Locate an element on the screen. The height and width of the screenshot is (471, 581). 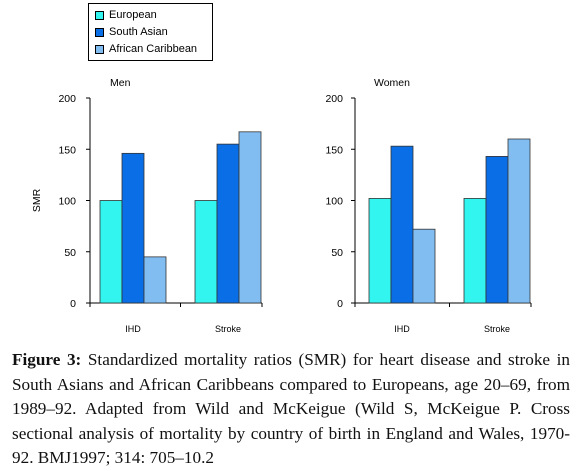
women-chart-title: Women is located at coordinates (392, 83).